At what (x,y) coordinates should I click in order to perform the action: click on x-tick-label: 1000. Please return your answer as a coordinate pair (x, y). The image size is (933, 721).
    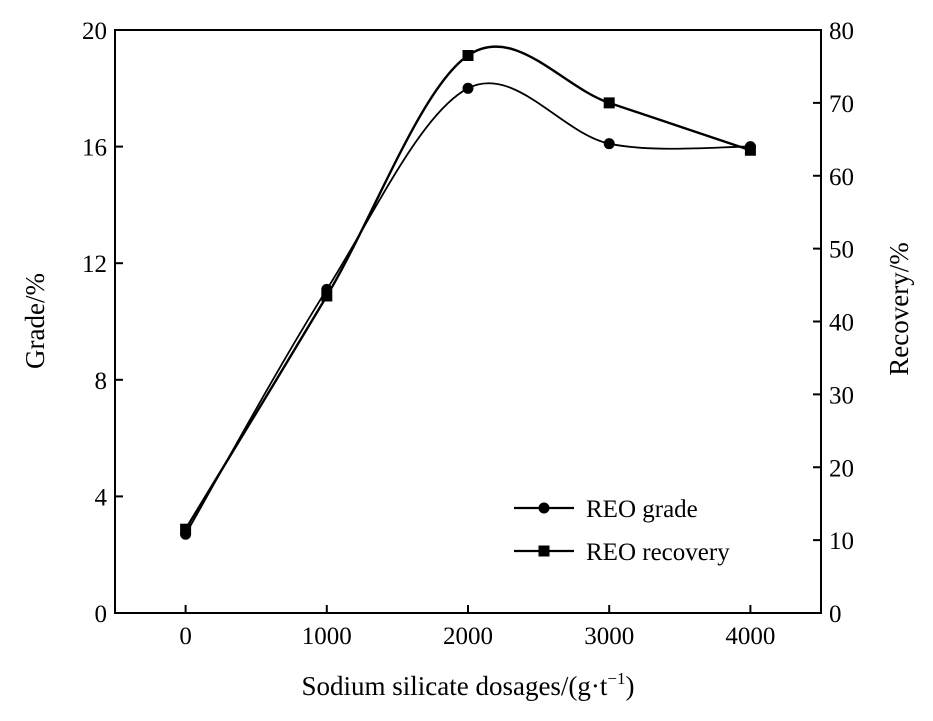
    Looking at the image, I should click on (327, 636).